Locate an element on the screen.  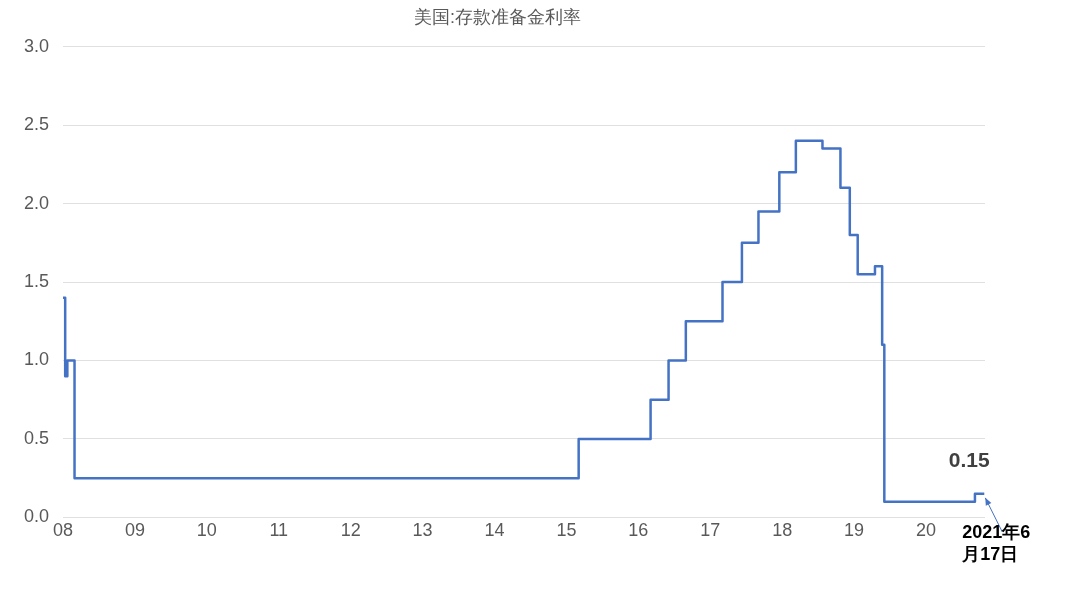
chart-title: 美国:存款准备金利率 is located at coordinates (497, 16).